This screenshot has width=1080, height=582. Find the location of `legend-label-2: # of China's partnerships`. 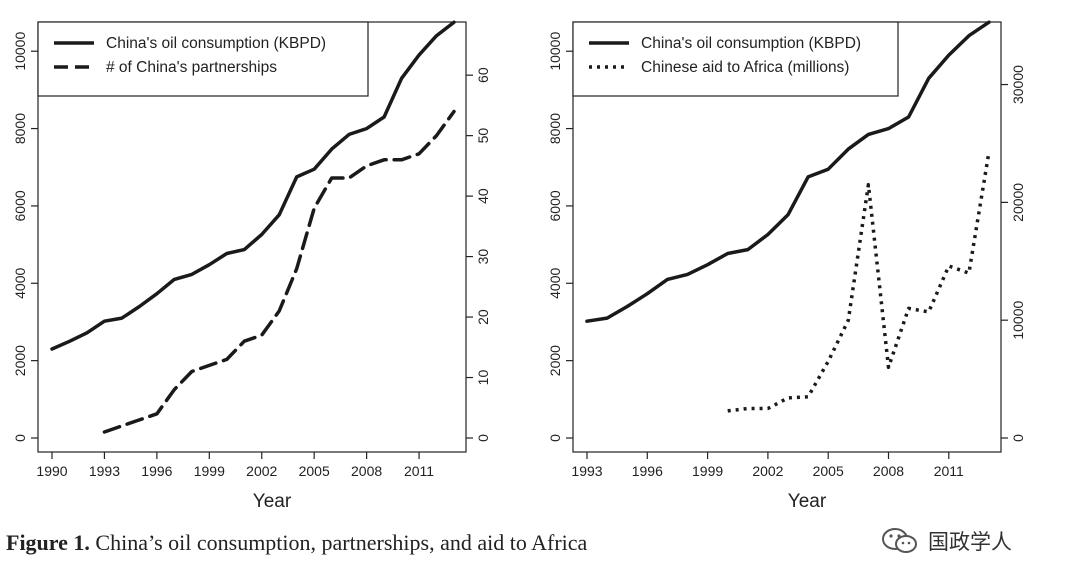

legend-label-2: # of China's partnerships is located at coordinates (191, 67).